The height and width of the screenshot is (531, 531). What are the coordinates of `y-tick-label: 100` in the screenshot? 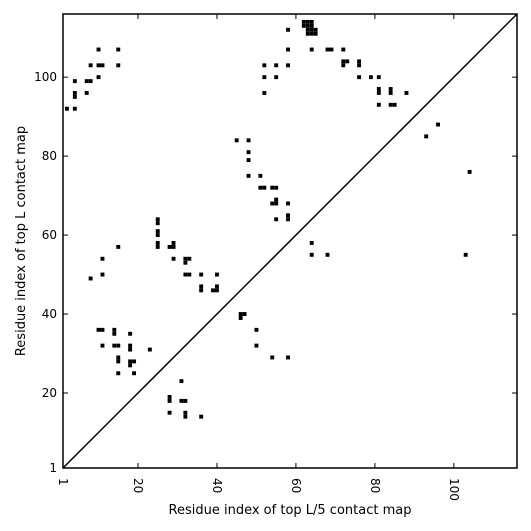 It's located at (45, 77).